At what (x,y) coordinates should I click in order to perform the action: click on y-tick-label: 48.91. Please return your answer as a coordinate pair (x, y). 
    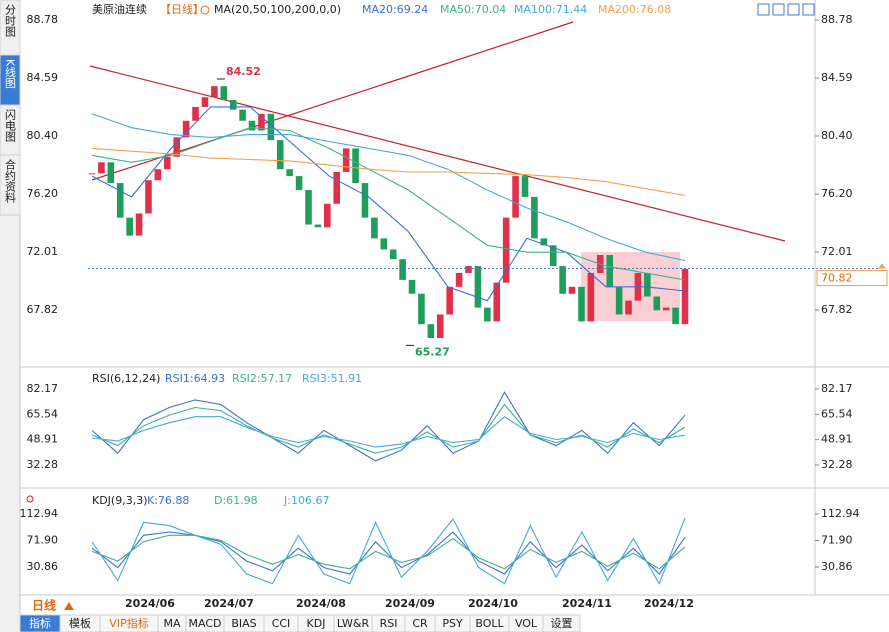
    Looking at the image, I should click on (837, 439).